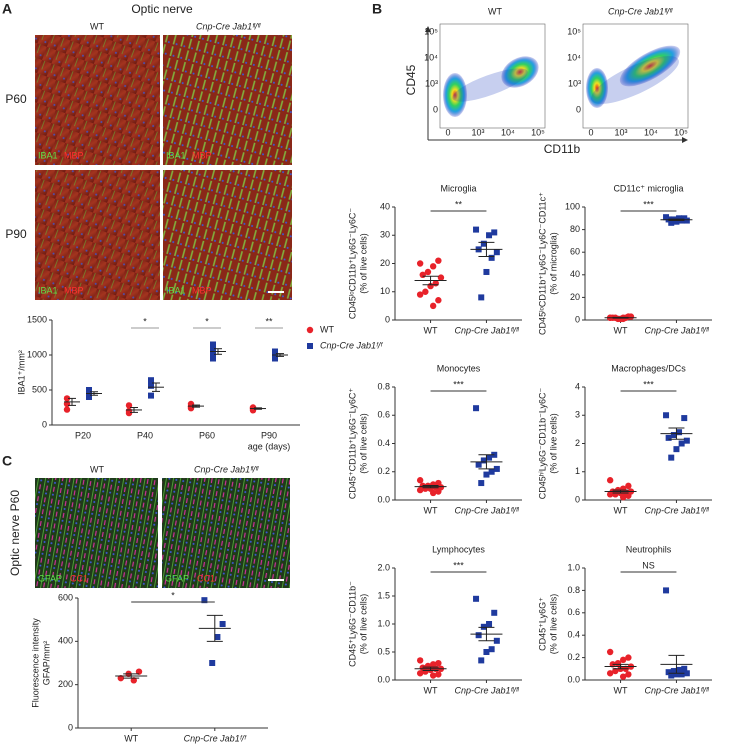 The height and width of the screenshot is (753, 730). What do you see at coordinates (648, 204) in the screenshot?
I see `significance-label: ***` at bounding box center [648, 204].